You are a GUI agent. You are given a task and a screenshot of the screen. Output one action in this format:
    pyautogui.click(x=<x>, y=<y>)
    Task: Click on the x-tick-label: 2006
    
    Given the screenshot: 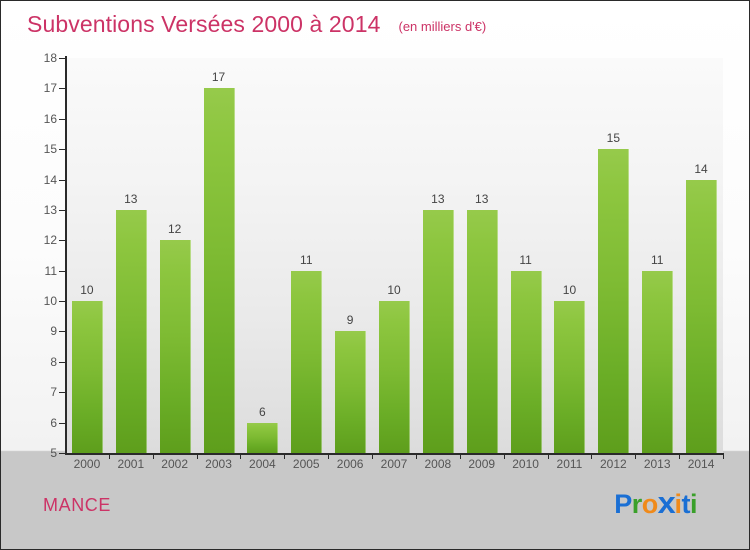 What is the action you would take?
    pyautogui.click(x=350, y=464)
    